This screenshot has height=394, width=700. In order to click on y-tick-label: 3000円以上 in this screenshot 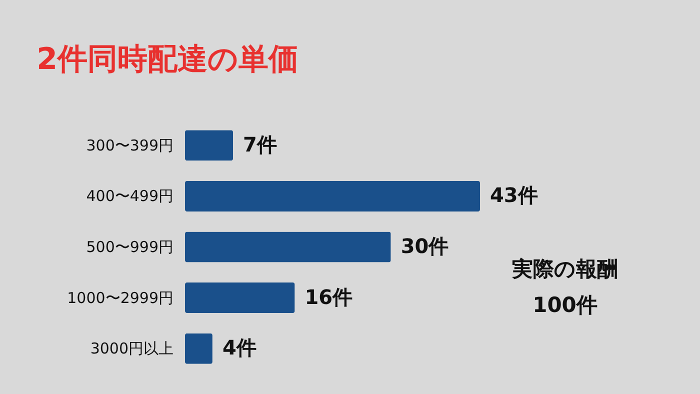, I will do `click(132, 349)`.